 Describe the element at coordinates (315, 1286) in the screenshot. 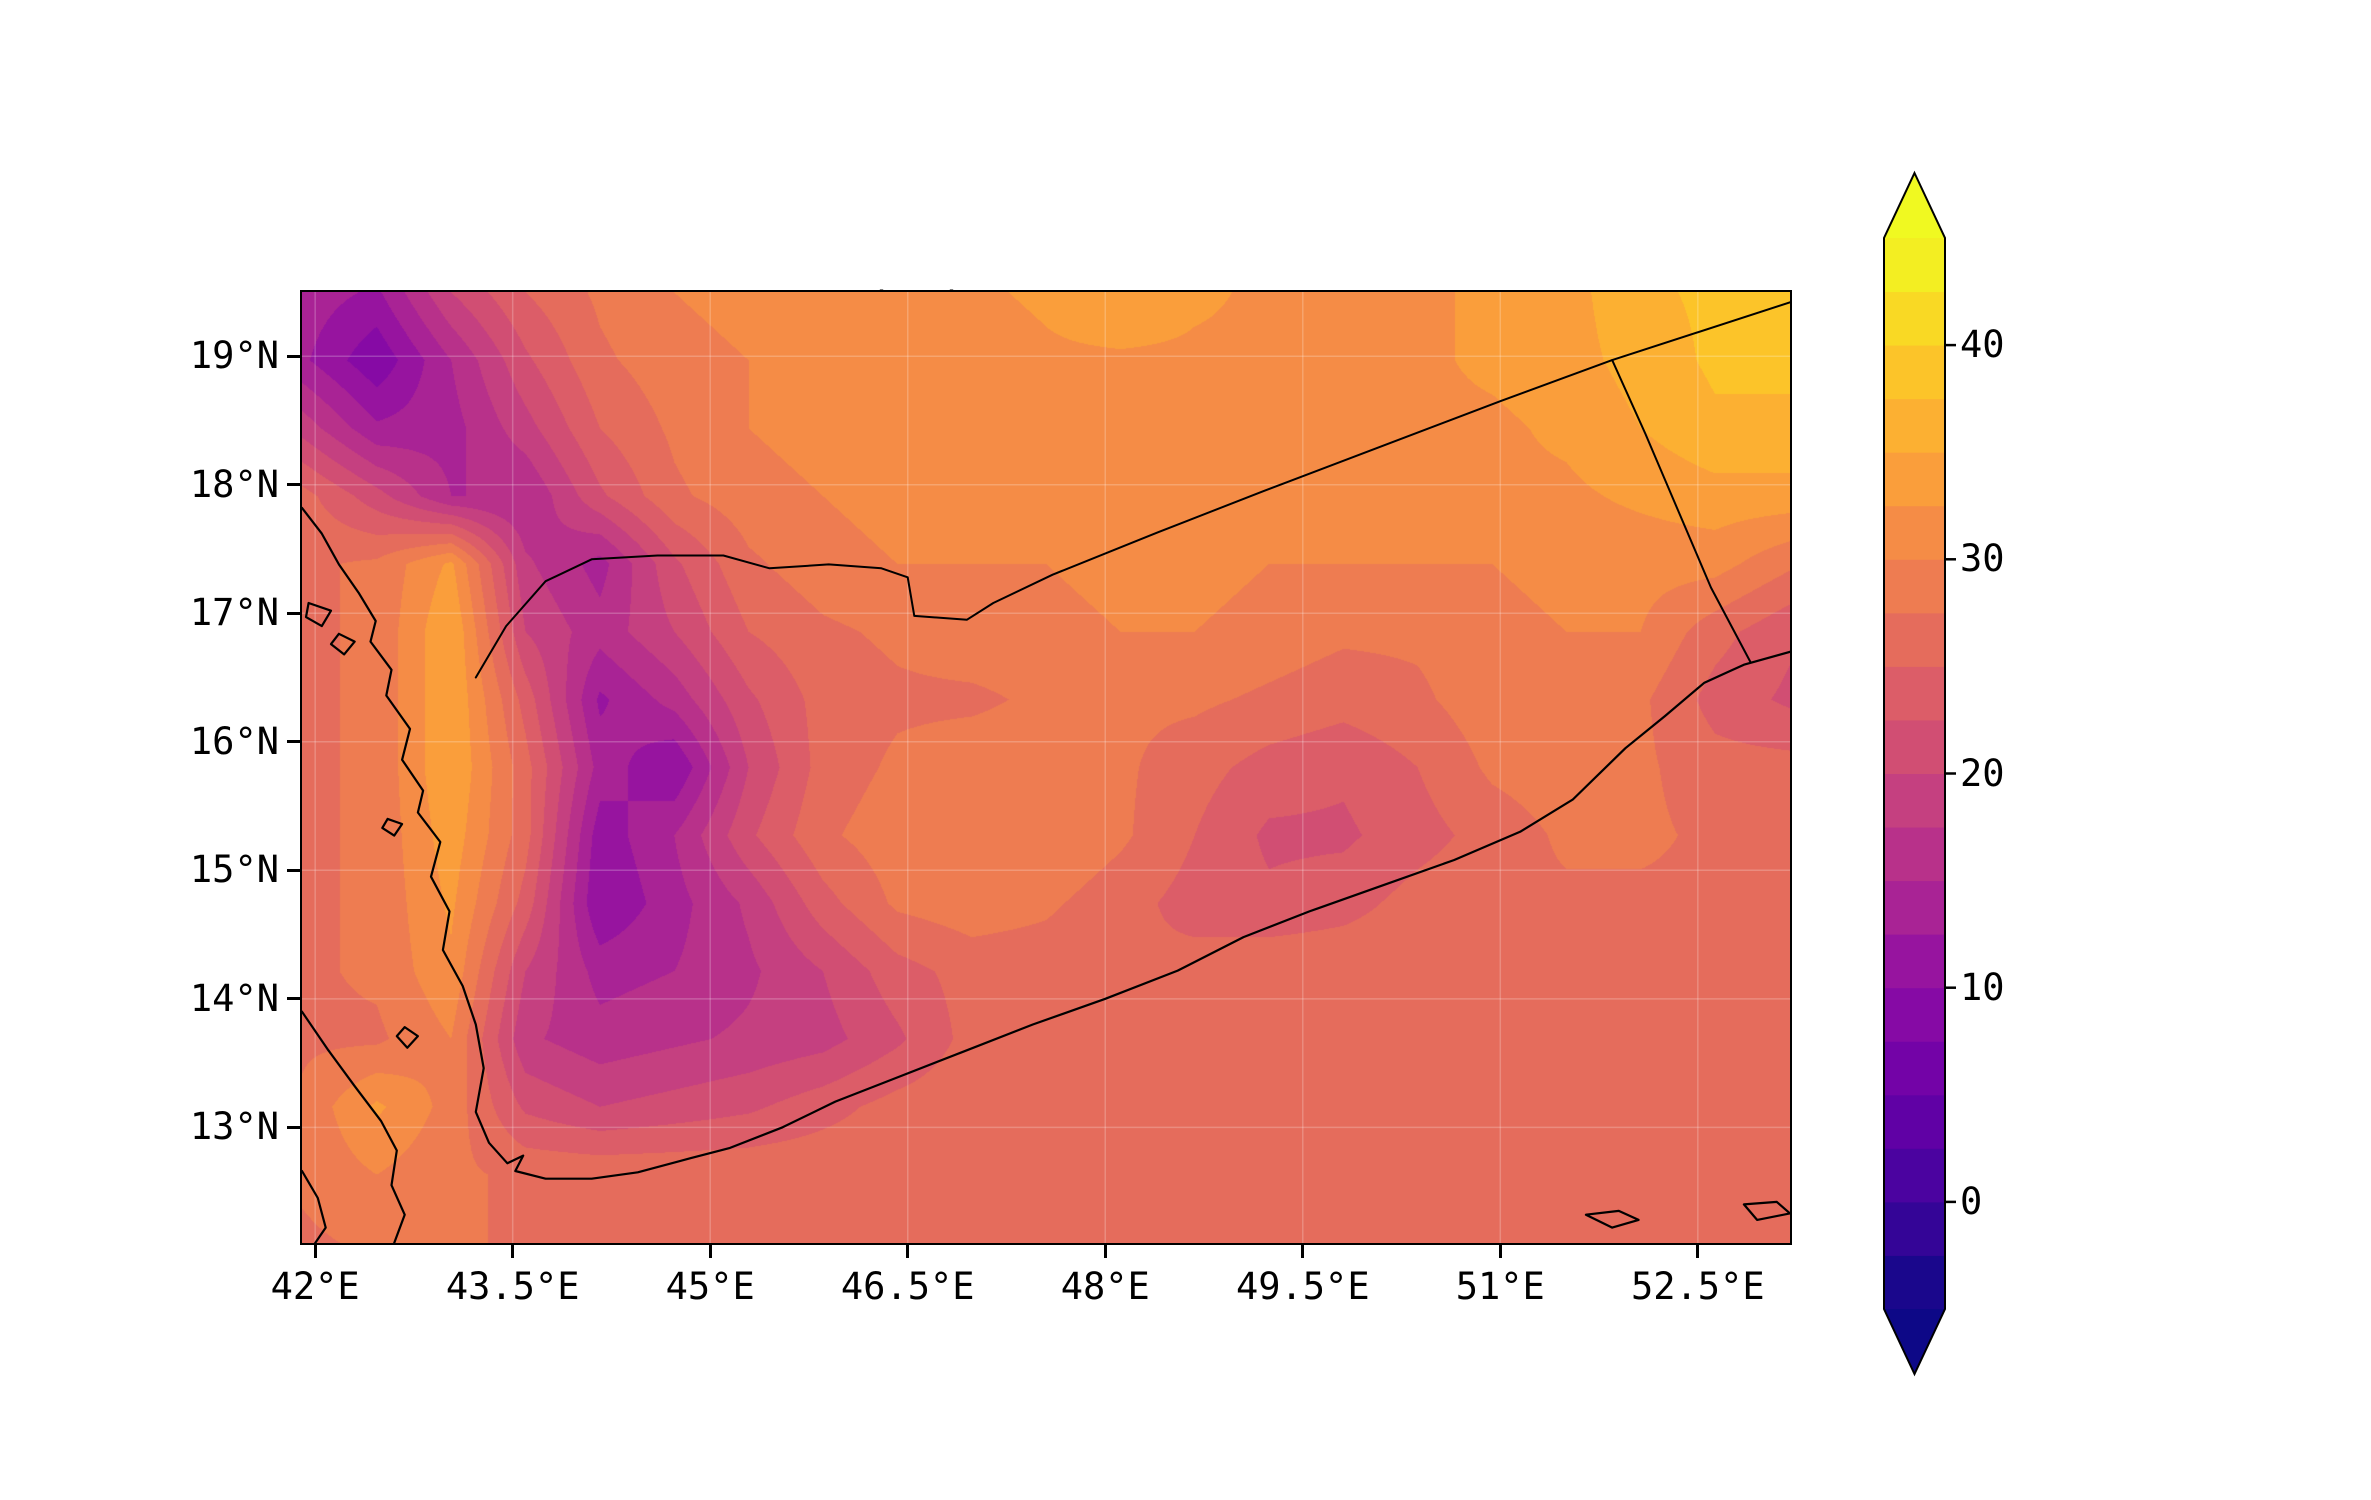

I see `x-tick-label: 42°E` at that location.